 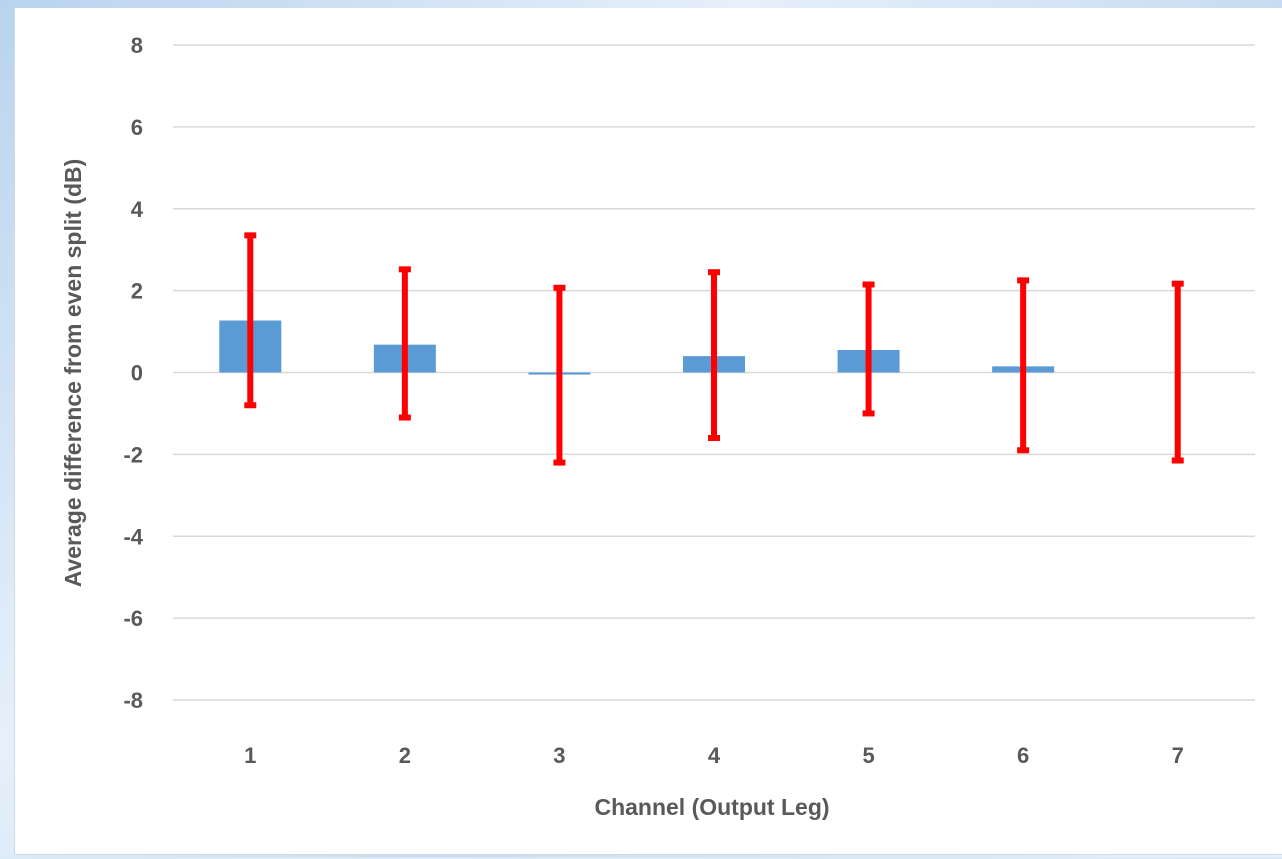 I want to click on x-tick-labels: 1 2 3 4 5 6 7, so click(x=714, y=755).